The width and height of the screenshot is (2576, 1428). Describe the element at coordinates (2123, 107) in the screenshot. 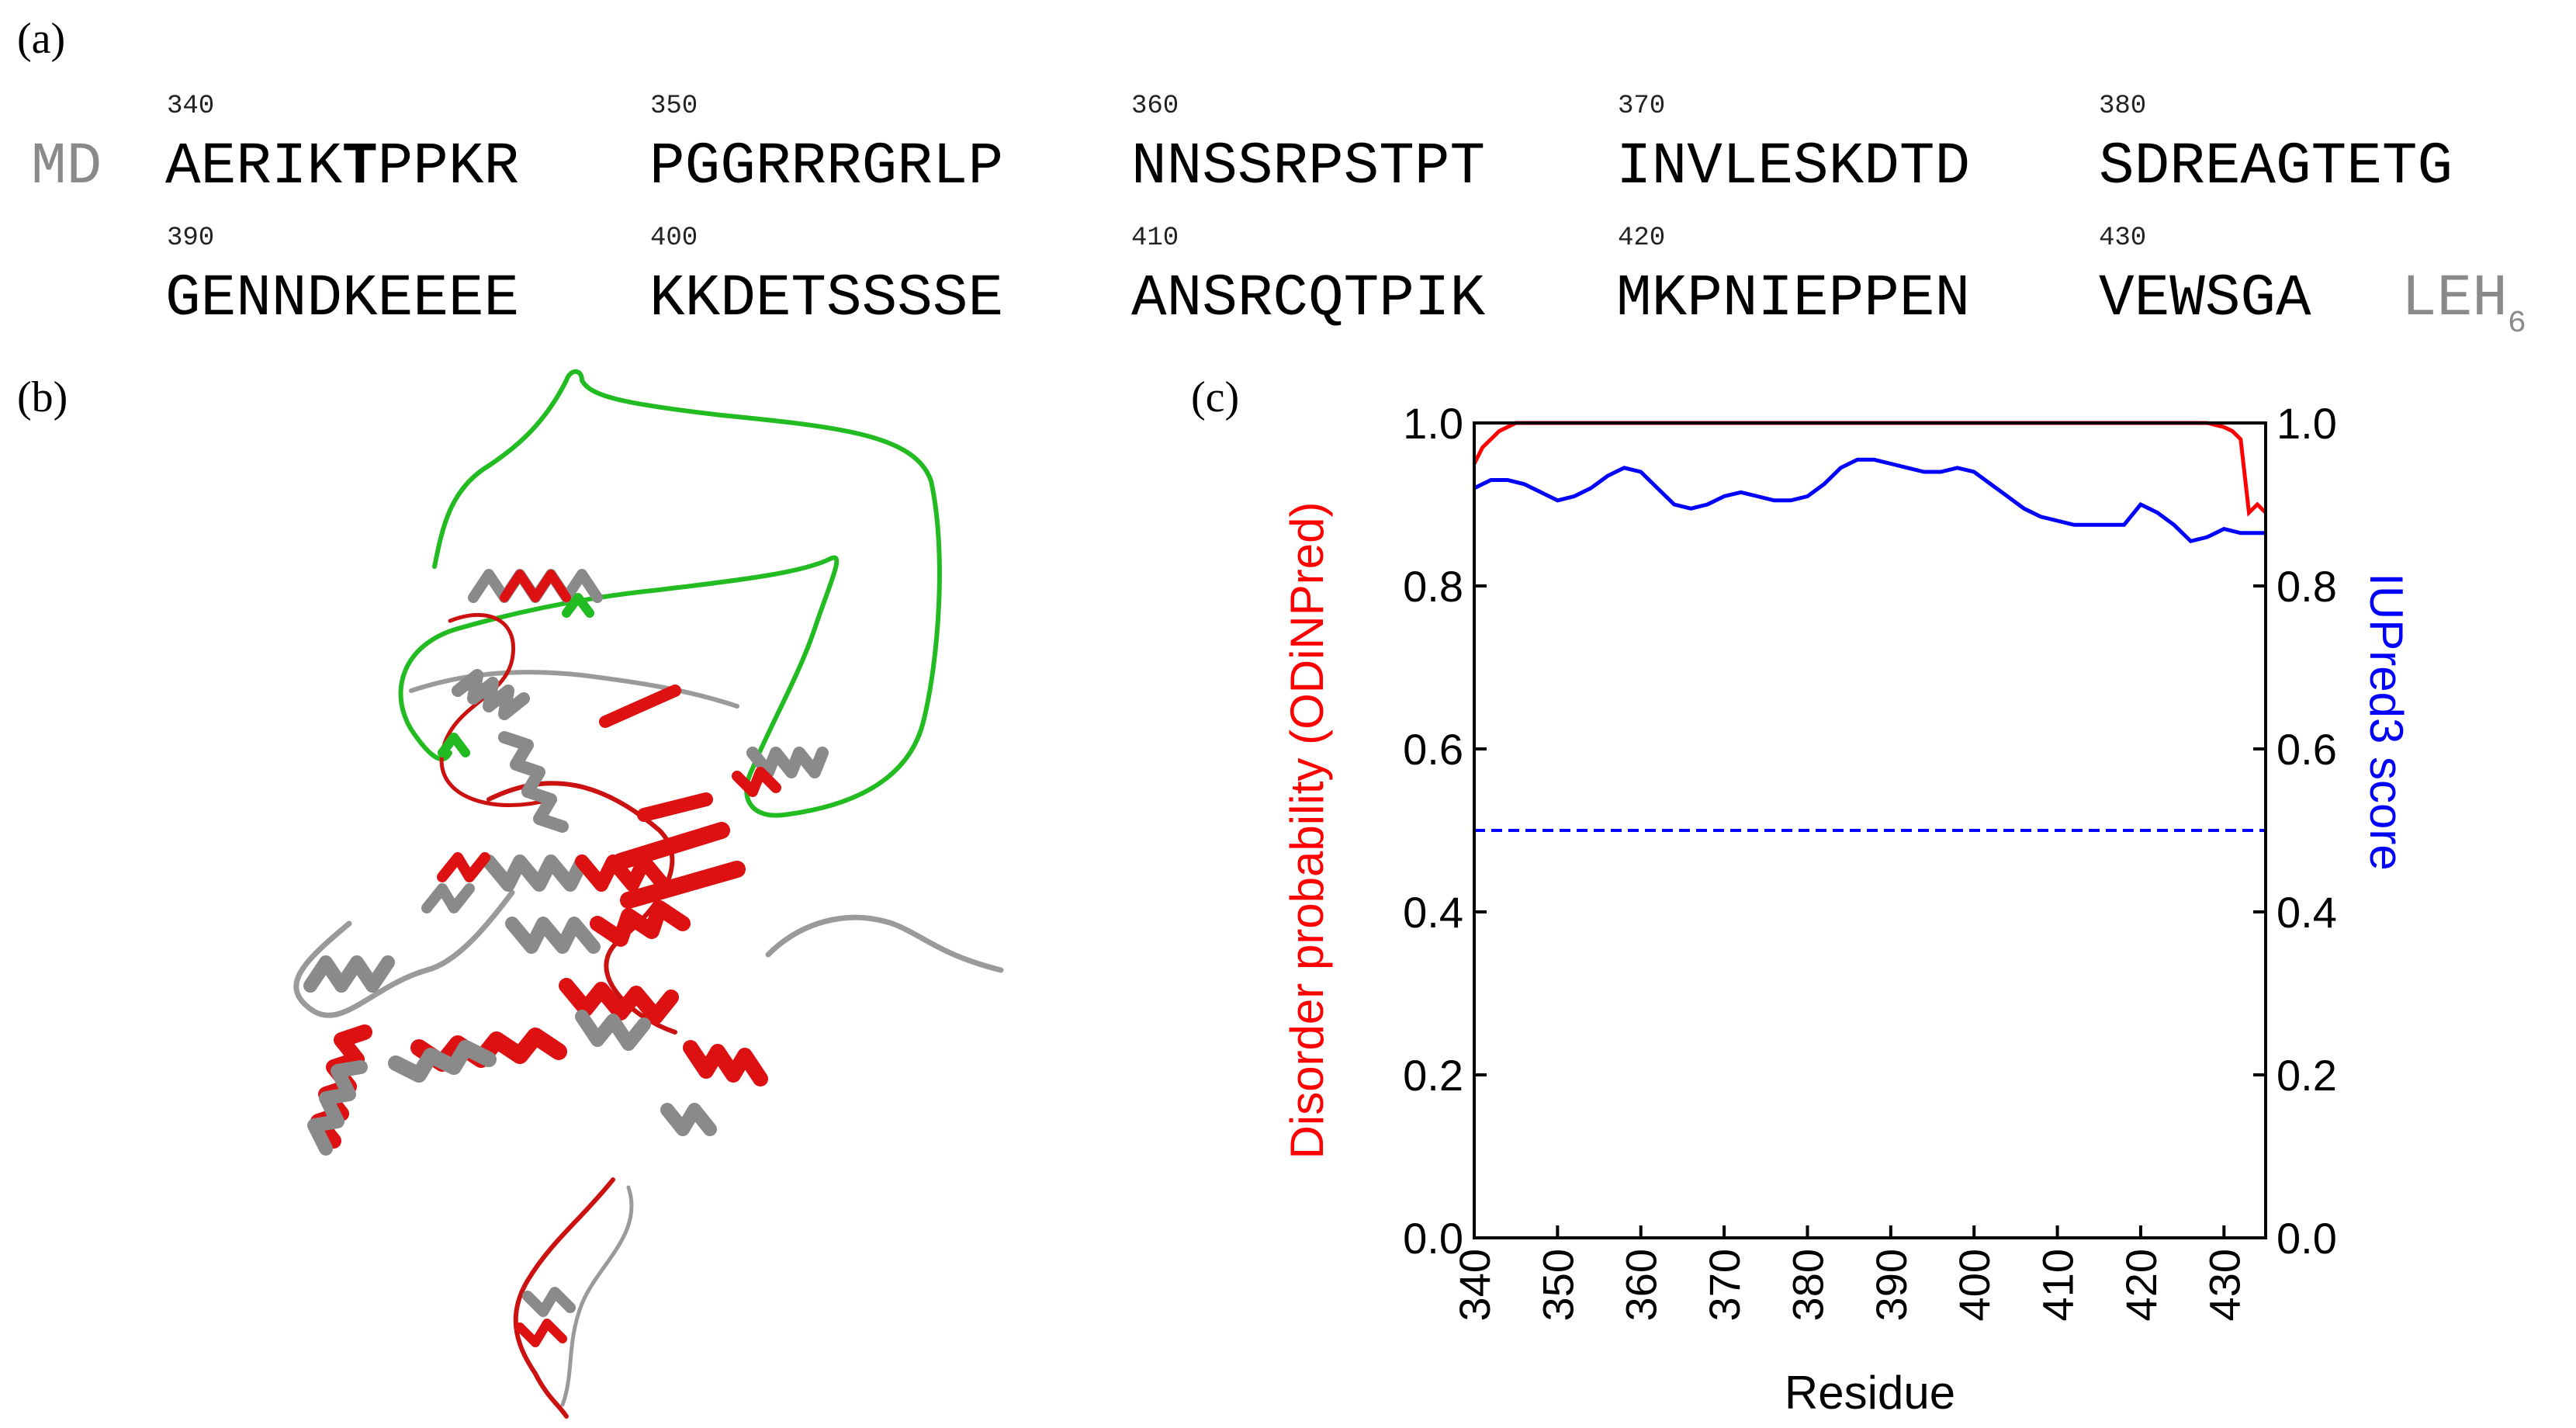

I see `residue-number: 380` at that location.